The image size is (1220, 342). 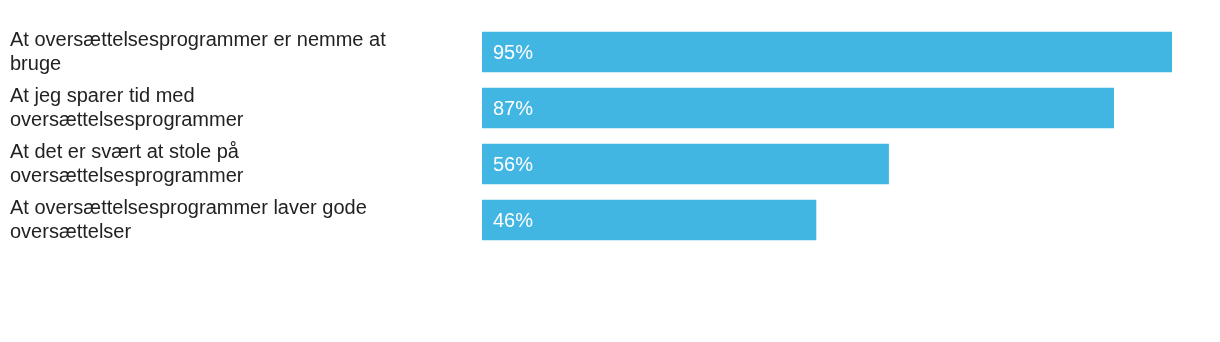 I want to click on y-tick-label: At det er svært at stole på oversættelsesprogrammer, so click(x=127, y=162).